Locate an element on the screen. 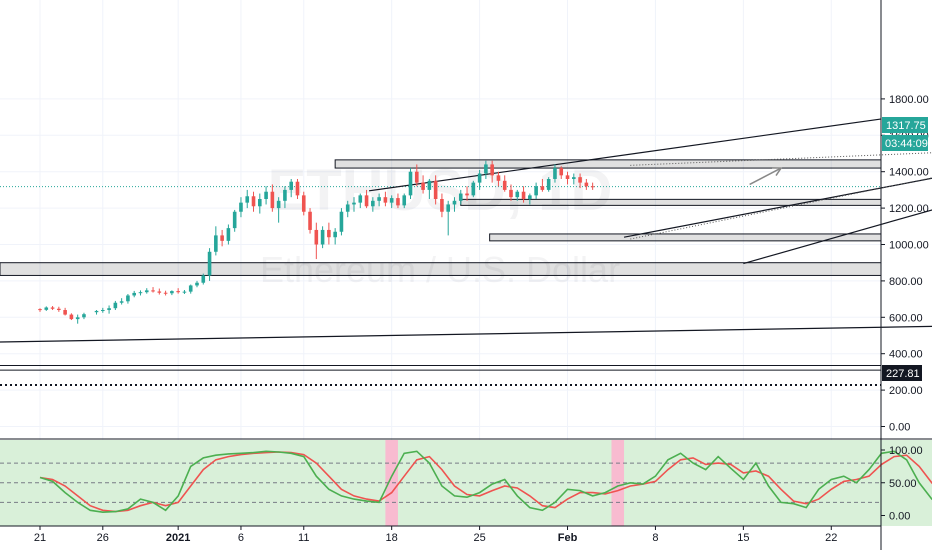  time-tick-label: 2021 is located at coordinates (178, 538).